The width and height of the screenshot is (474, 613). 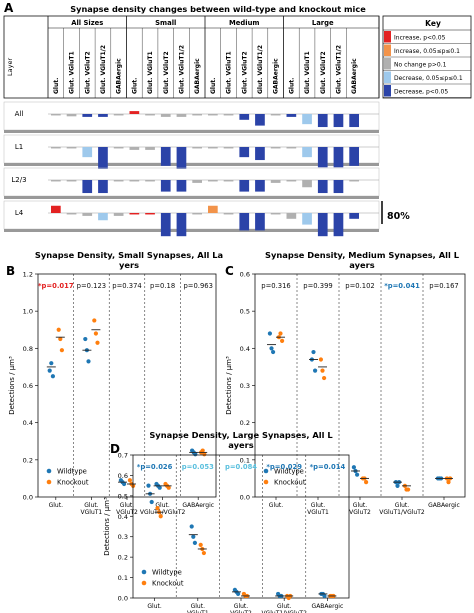 What do you see at coordinates (154, 606) in the screenshot?
I see `x-tick-label-glut-l1: Glut.` at bounding box center [154, 606].